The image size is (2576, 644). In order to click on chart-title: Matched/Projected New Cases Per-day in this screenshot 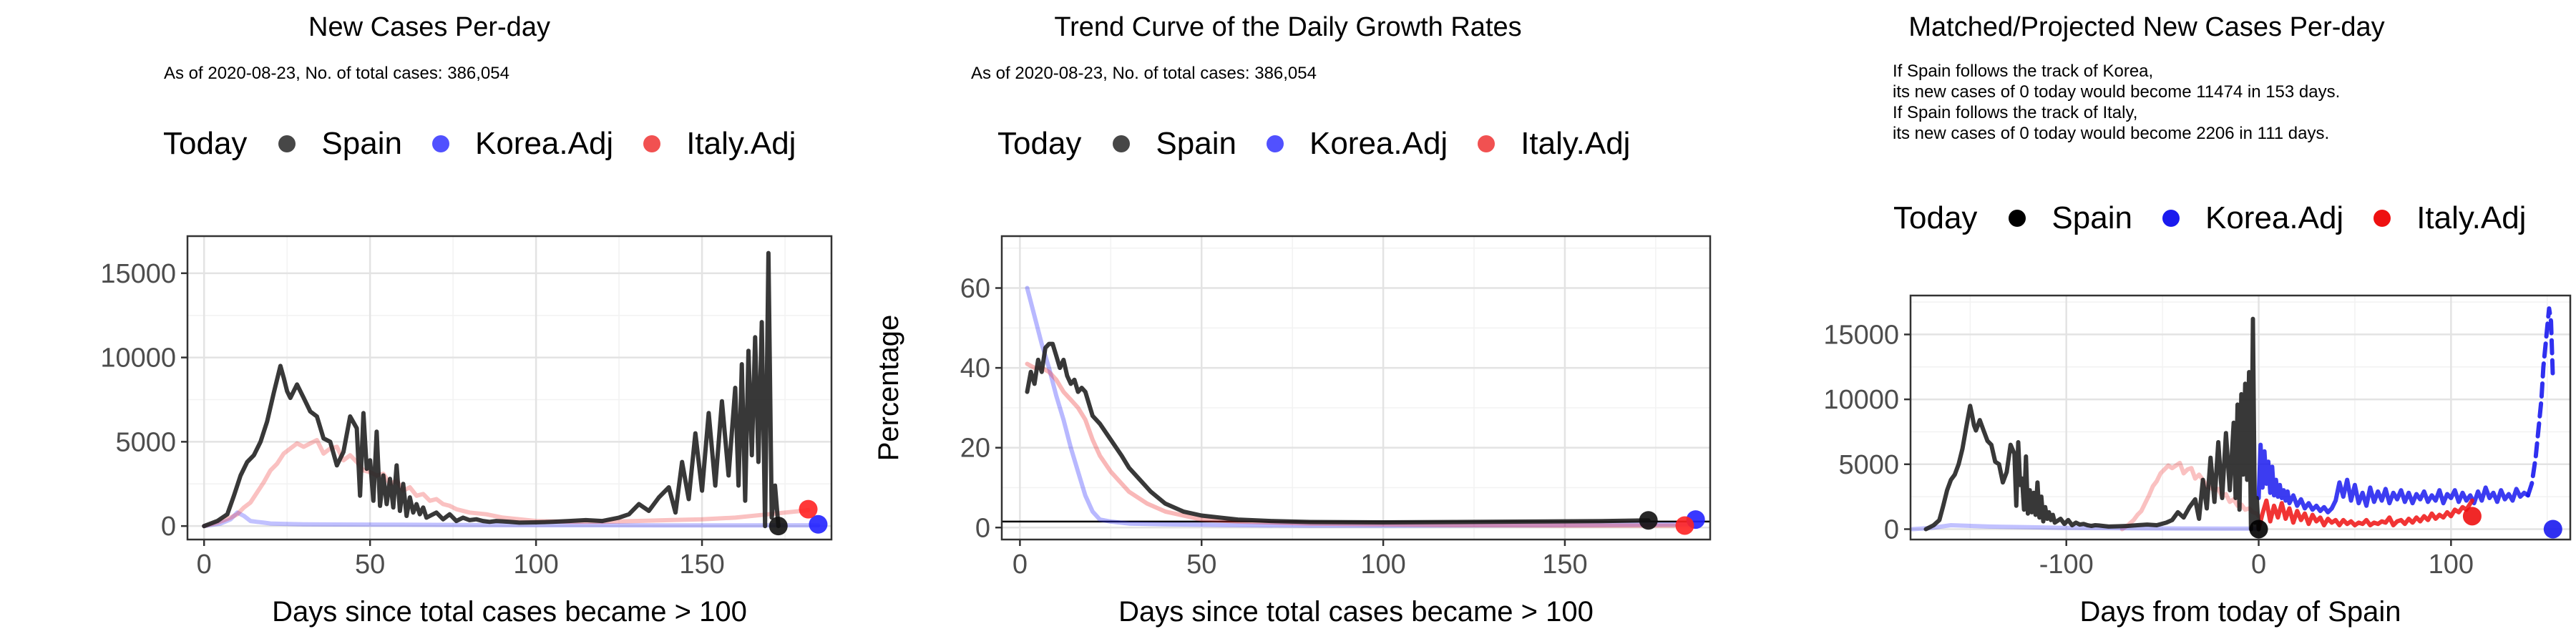, I will do `click(2146, 27)`.